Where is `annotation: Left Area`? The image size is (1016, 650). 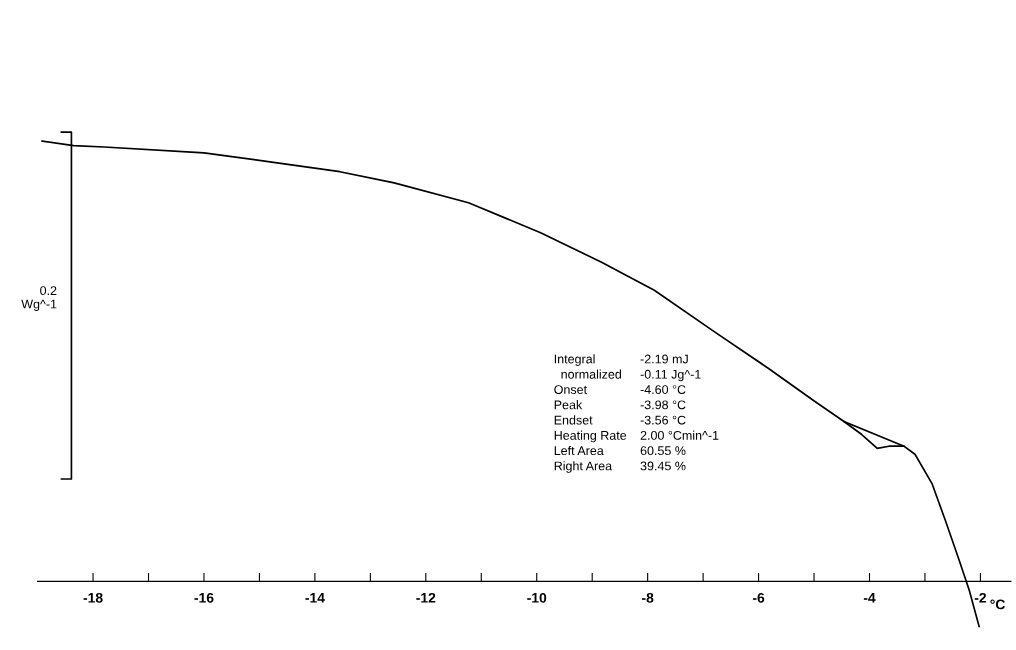 annotation: Left Area is located at coordinates (579, 450).